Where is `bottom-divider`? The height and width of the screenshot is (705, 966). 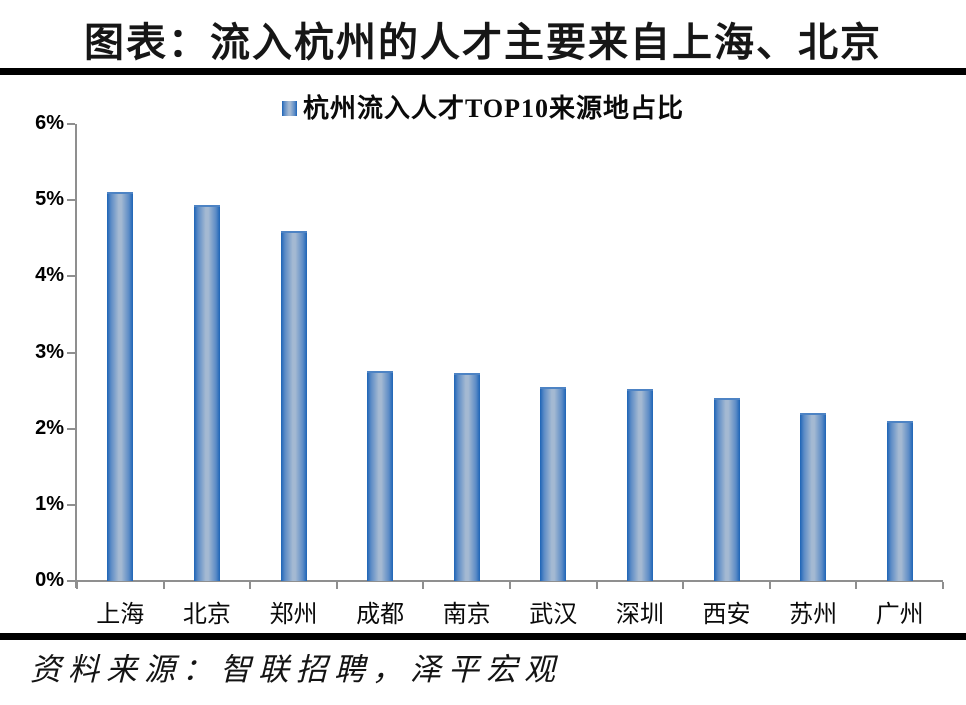 bottom-divider is located at coordinates (483, 636).